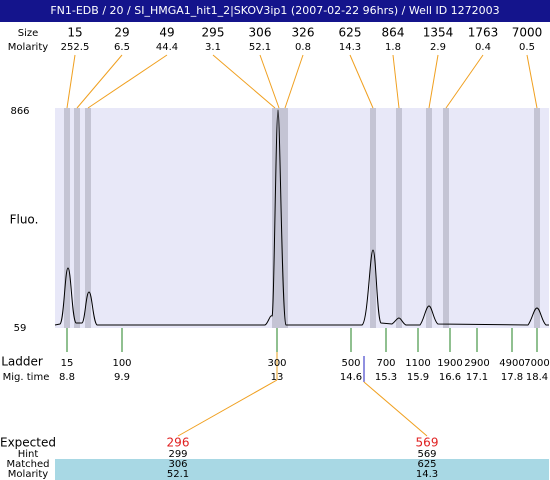 Image resolution: width=550 pixels, height=480 pixels. I want to click on molarity-value: 14.3, so click(427, 474).